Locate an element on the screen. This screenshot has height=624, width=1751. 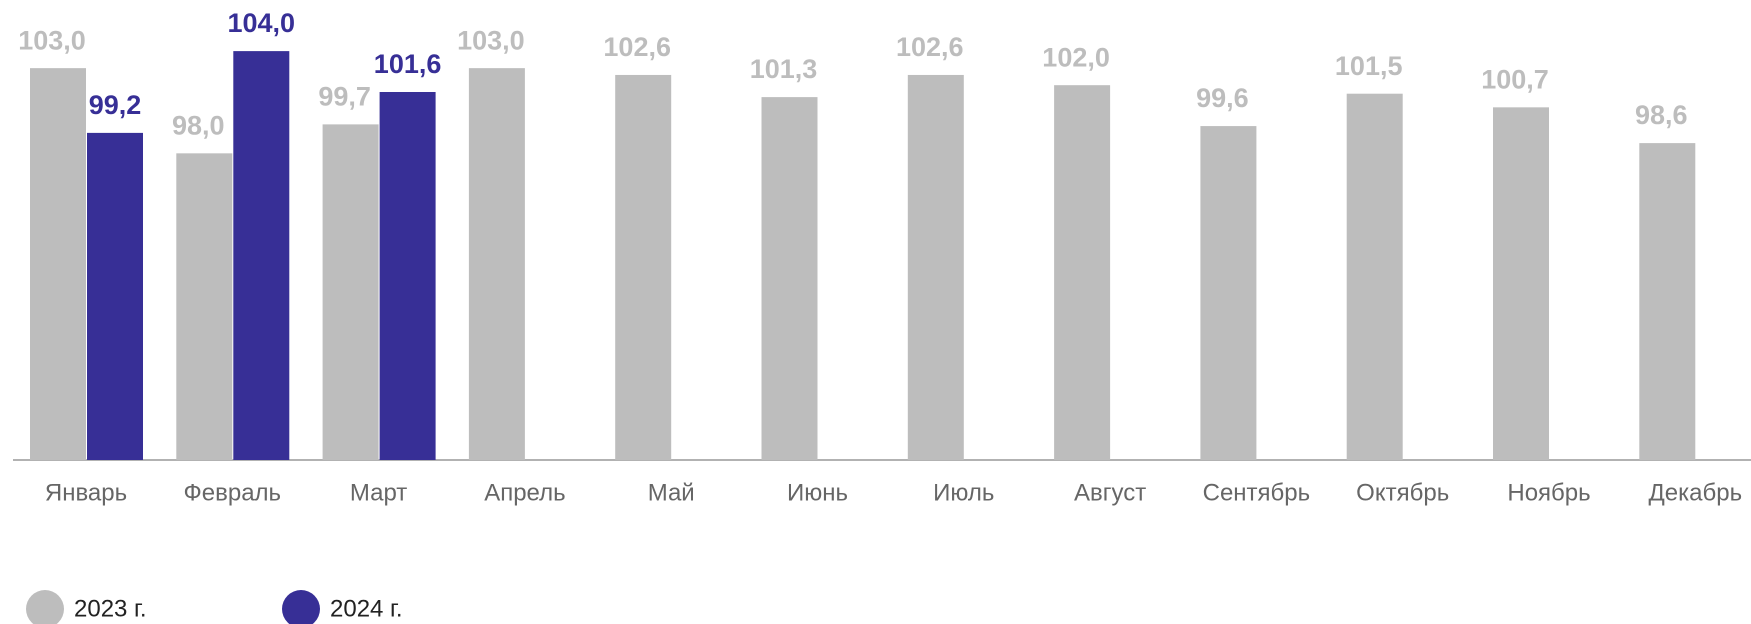
data-label: 104,0 is located at coordinates (262, 23).